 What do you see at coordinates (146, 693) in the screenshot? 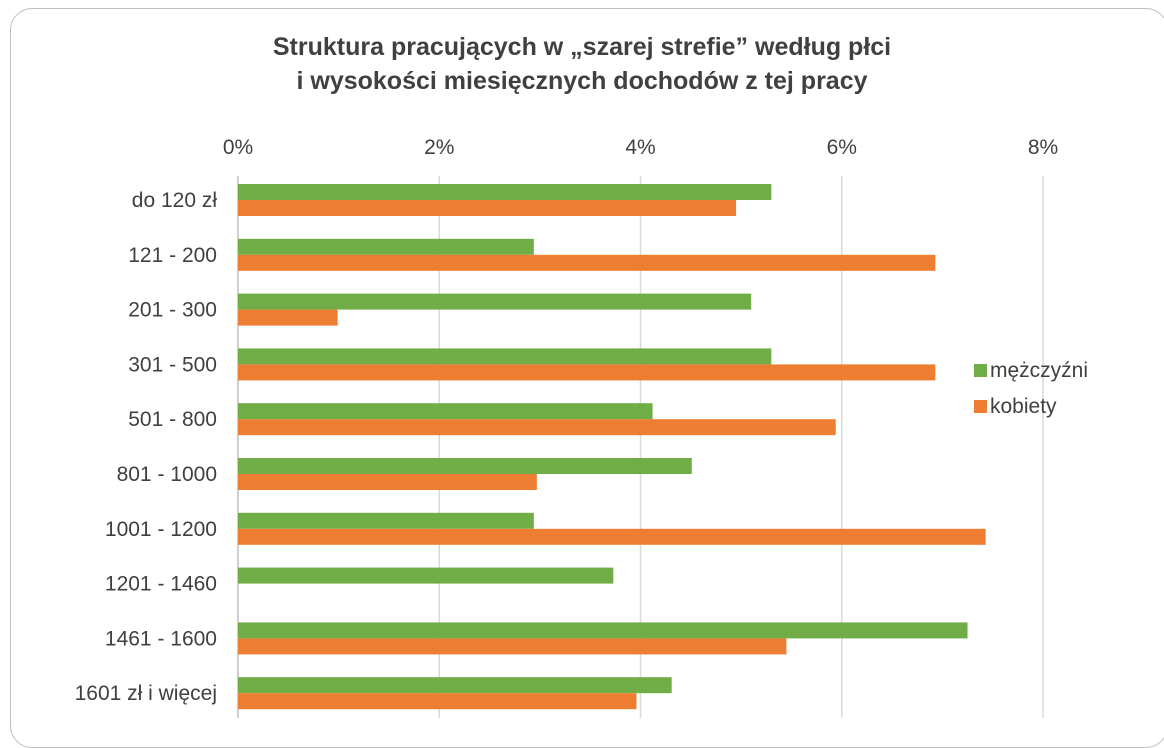
I see `category-label: 1601 zł i więcej` at bounding box center [146, 693].